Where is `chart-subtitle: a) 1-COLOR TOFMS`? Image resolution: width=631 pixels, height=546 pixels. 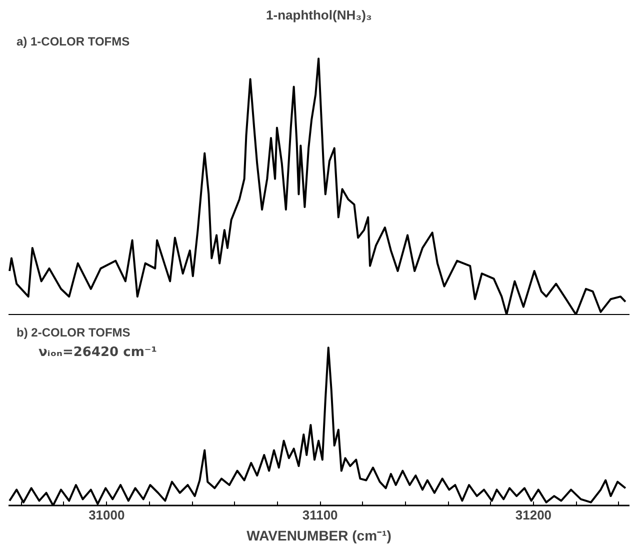 chart-subtitle: a) 1-COLOR TOFMS is located at coordinates (73, 41).